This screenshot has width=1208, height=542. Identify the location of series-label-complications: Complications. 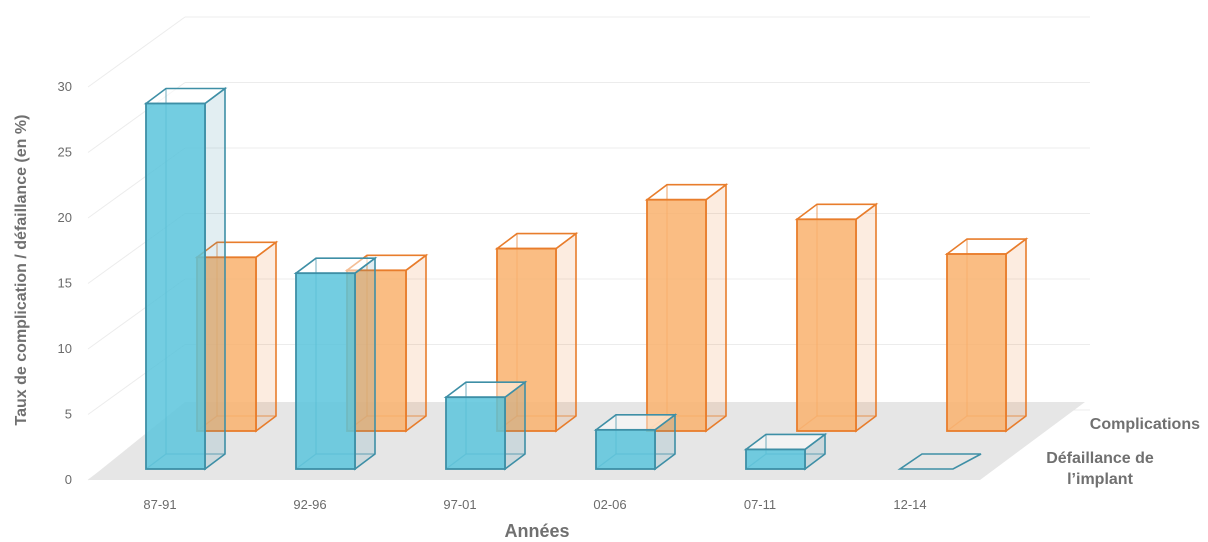
(1144, 424).